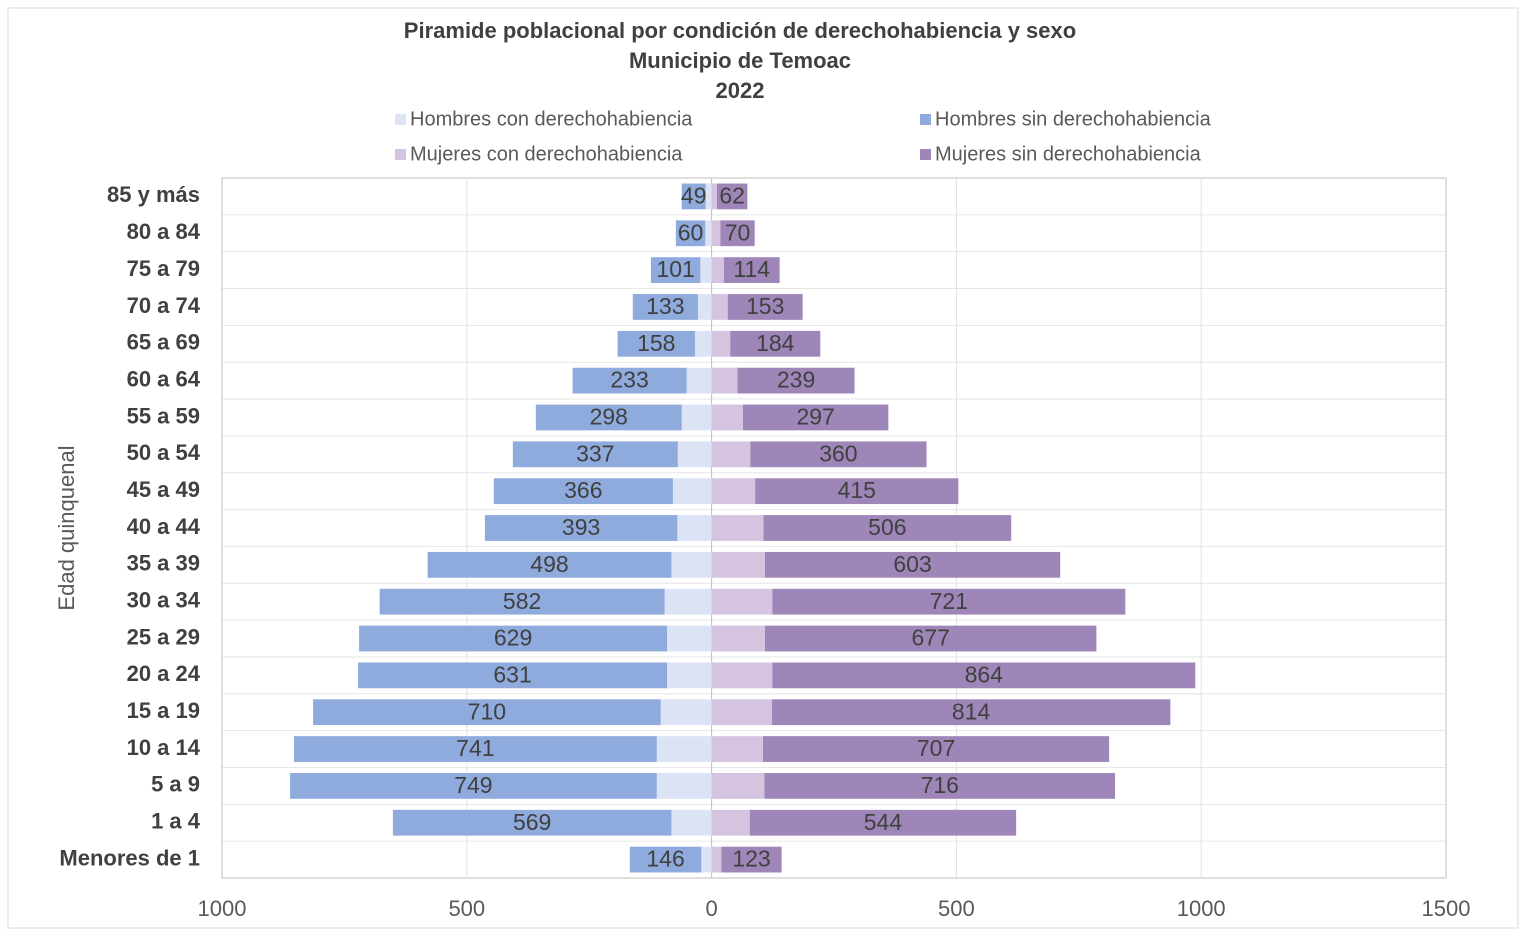 This screenshot has height=930, width=1520. I want to click on data-label: 415, so click(857, 490).